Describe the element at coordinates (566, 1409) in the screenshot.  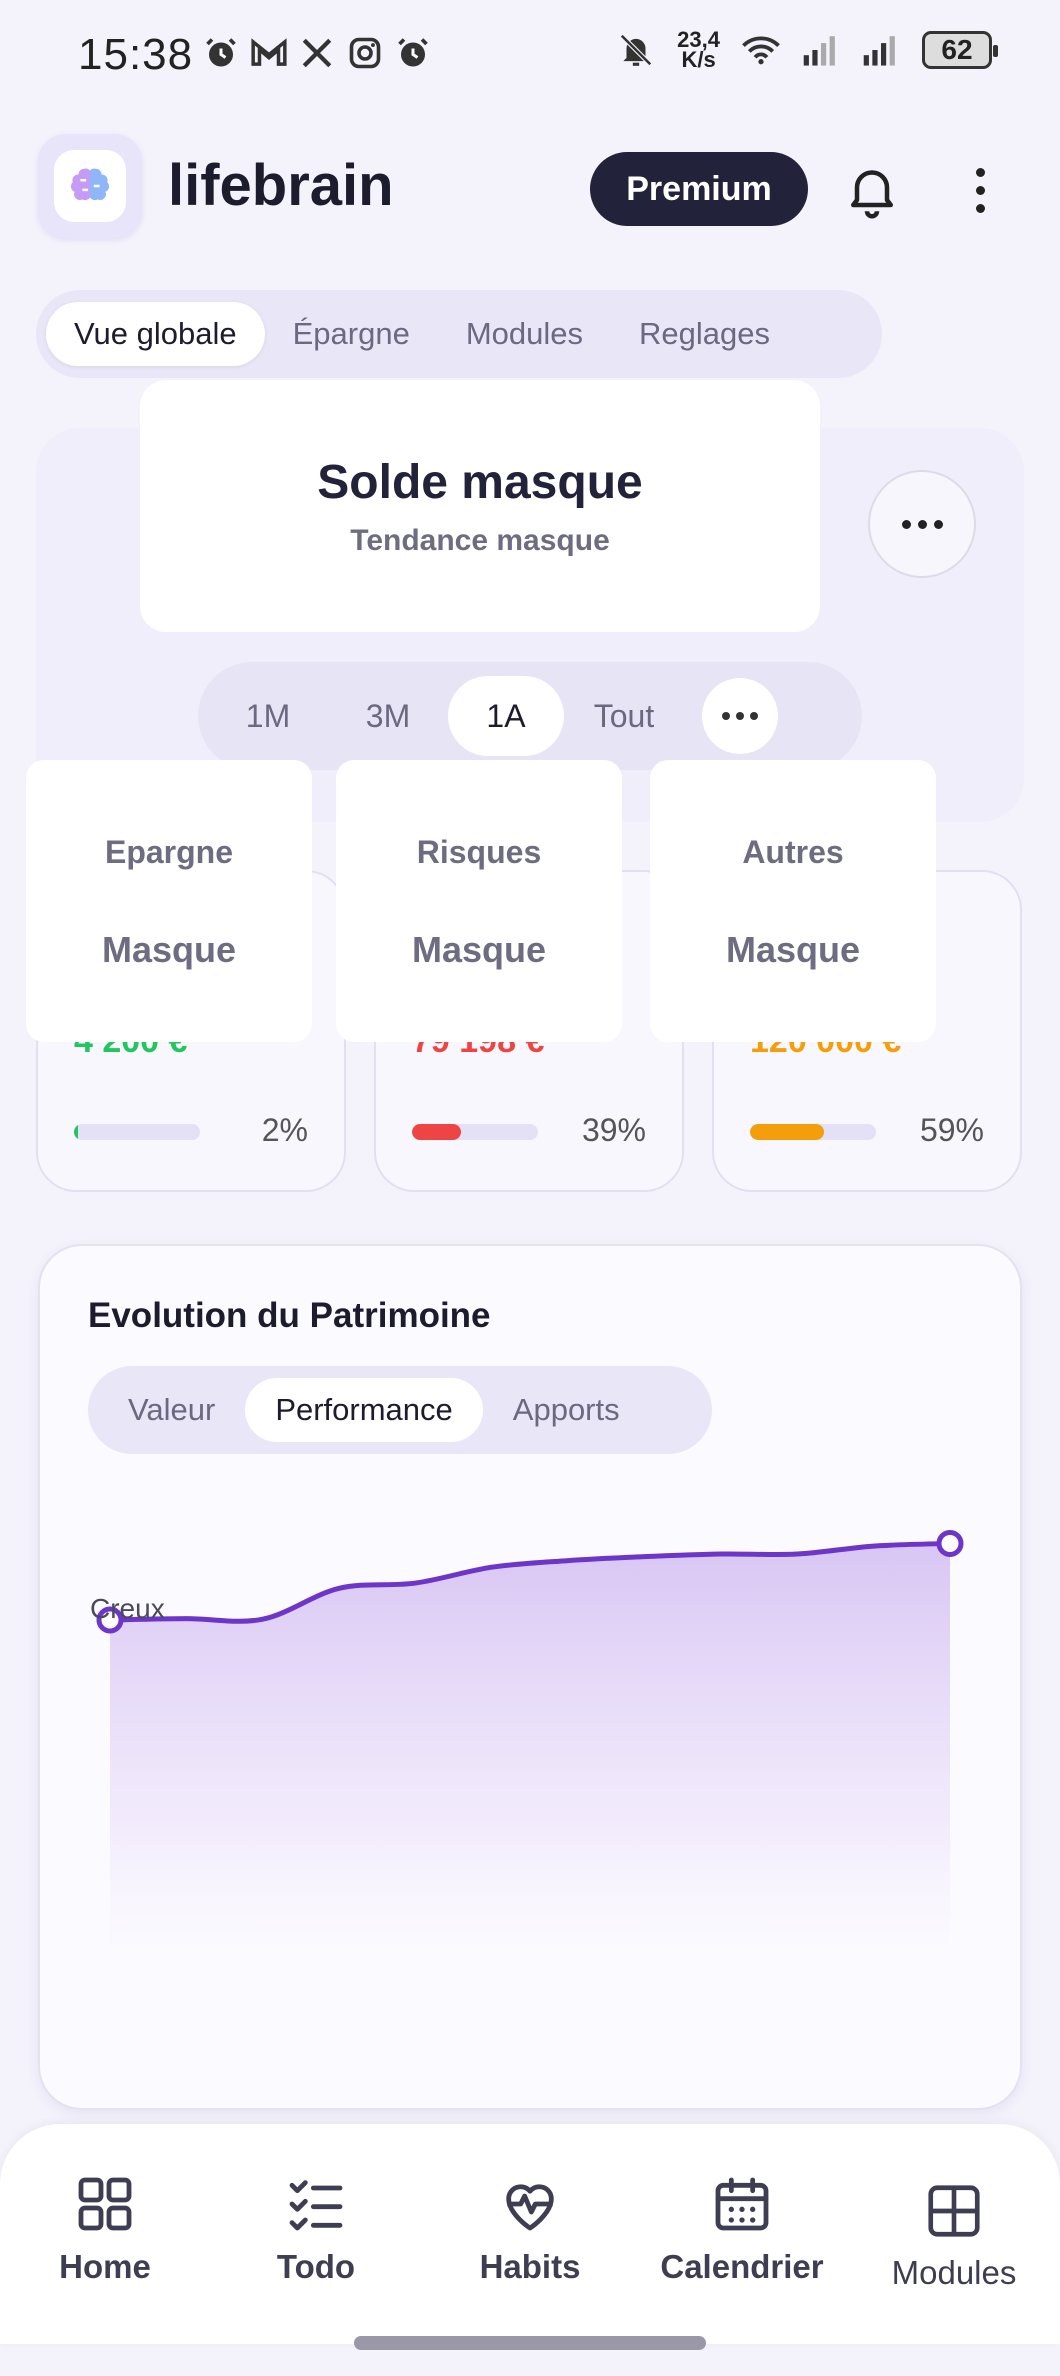
I see `tab-apports: Apports` at that location.